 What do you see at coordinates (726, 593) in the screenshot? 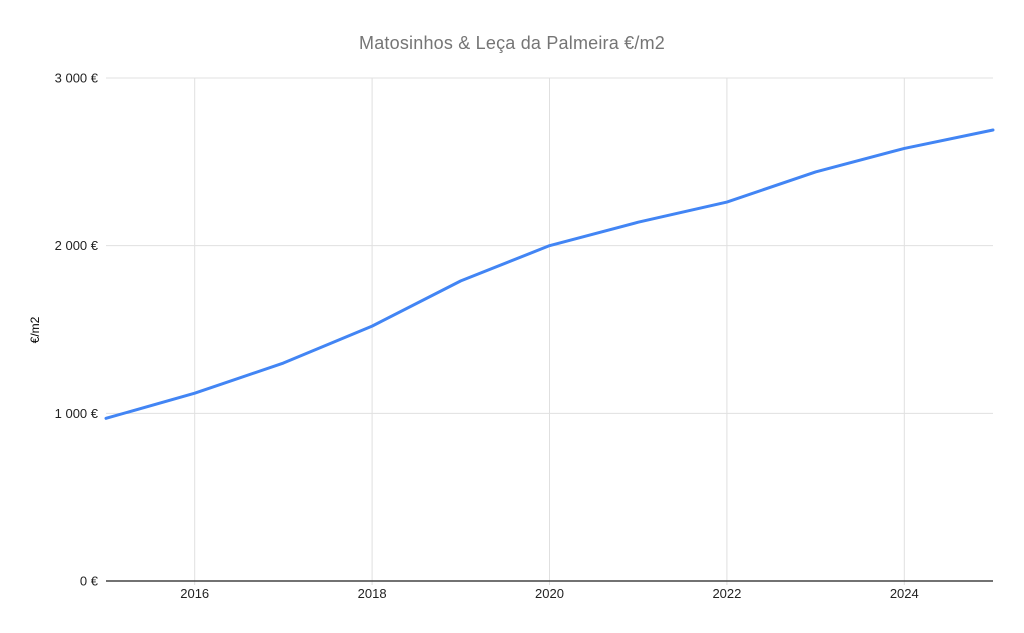
I see `x-tick-label: 2022` at bounding box center [726, 593].